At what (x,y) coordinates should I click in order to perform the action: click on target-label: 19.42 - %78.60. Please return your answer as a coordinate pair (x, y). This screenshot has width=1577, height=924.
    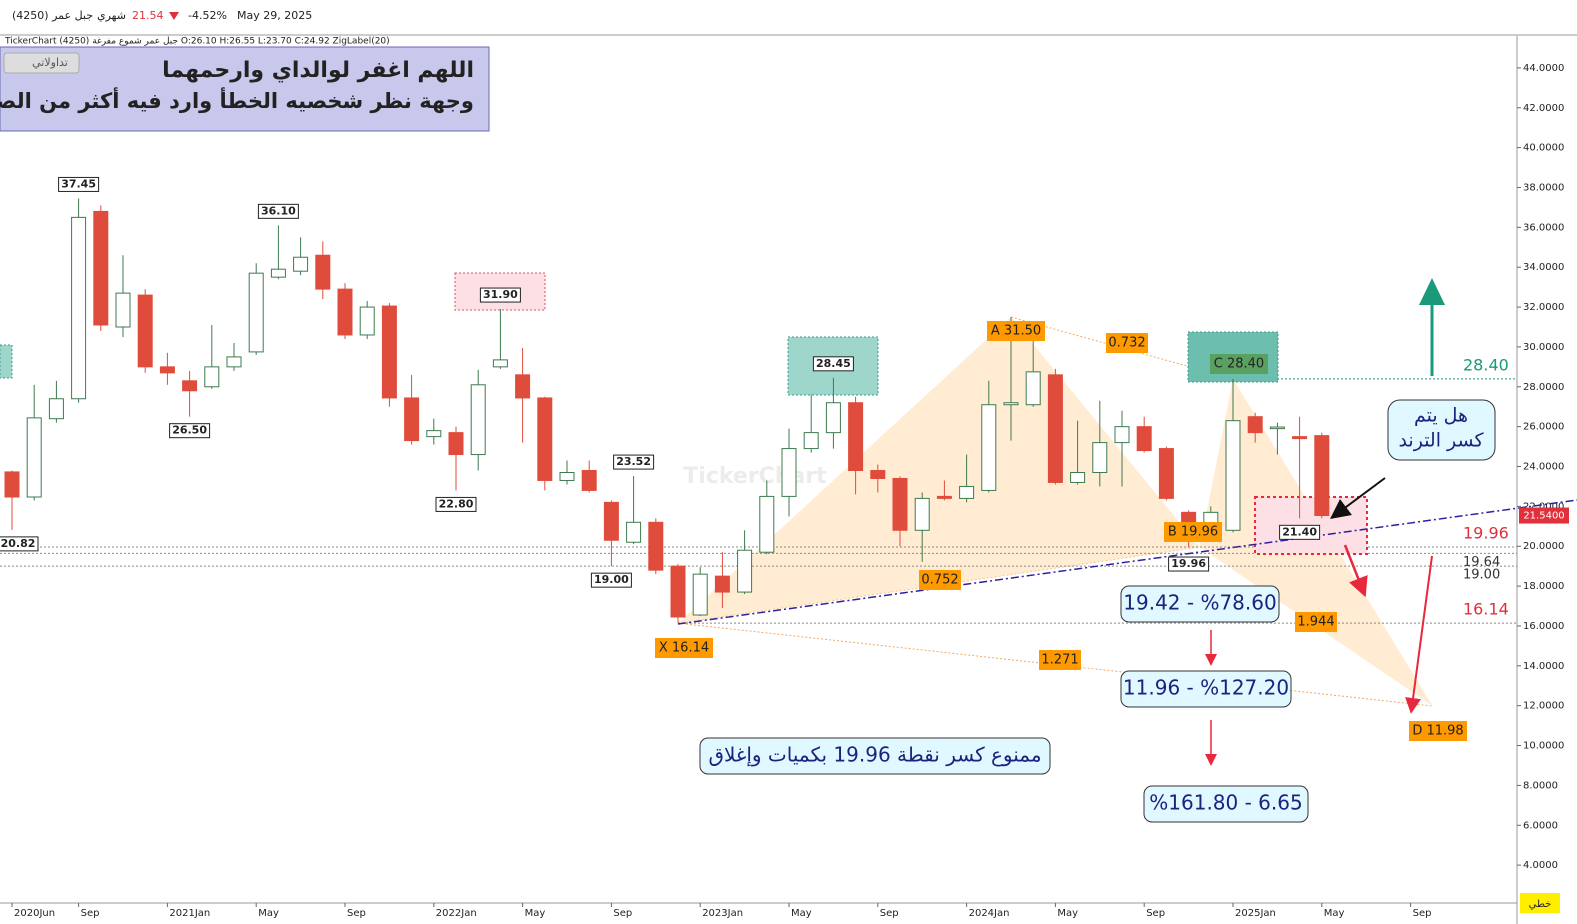
    Looking at the image, I should click on (1199, 603).